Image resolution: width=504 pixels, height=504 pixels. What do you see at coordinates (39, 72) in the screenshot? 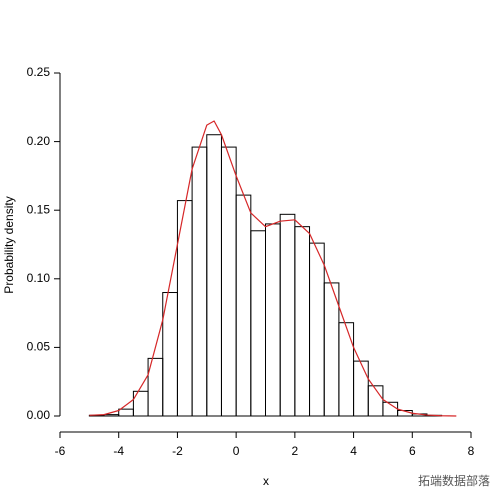
I see `y-tick-label: 0.25` at bounding box center [39, 72].